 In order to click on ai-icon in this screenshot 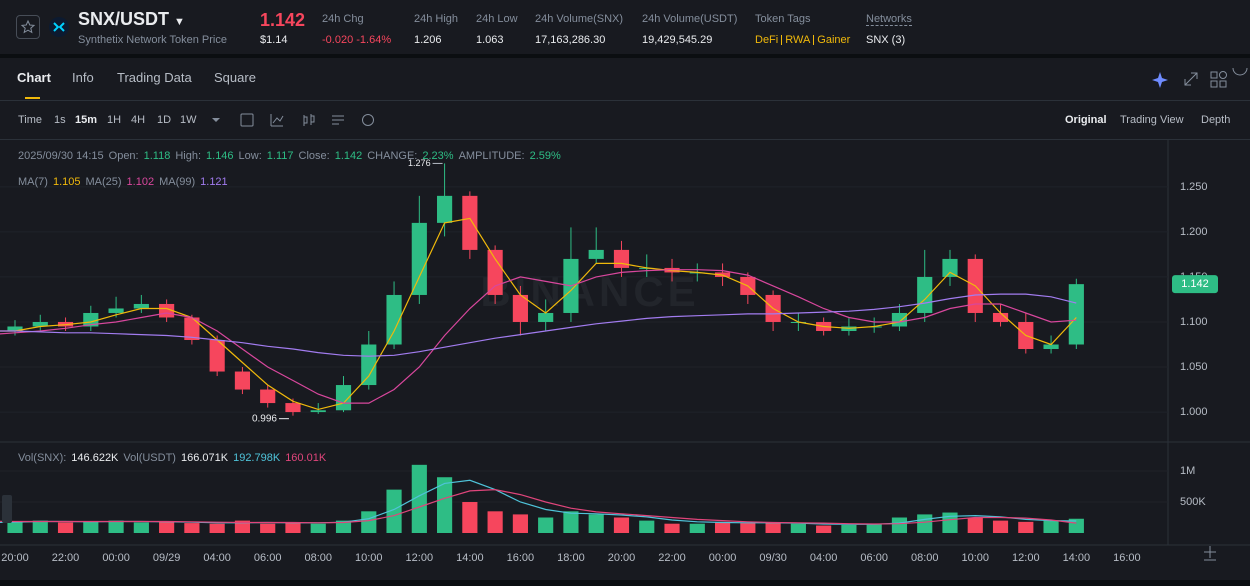, I will do `click(1160, 80)`.